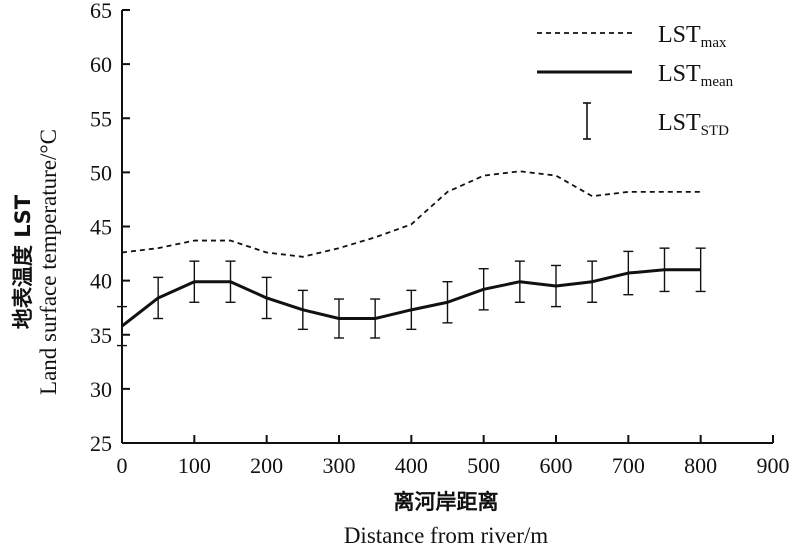  What do you see at coordinates (101, 172) in the screenshot?
I see `y-tick-label: 50` at bounding box center [101, 172].